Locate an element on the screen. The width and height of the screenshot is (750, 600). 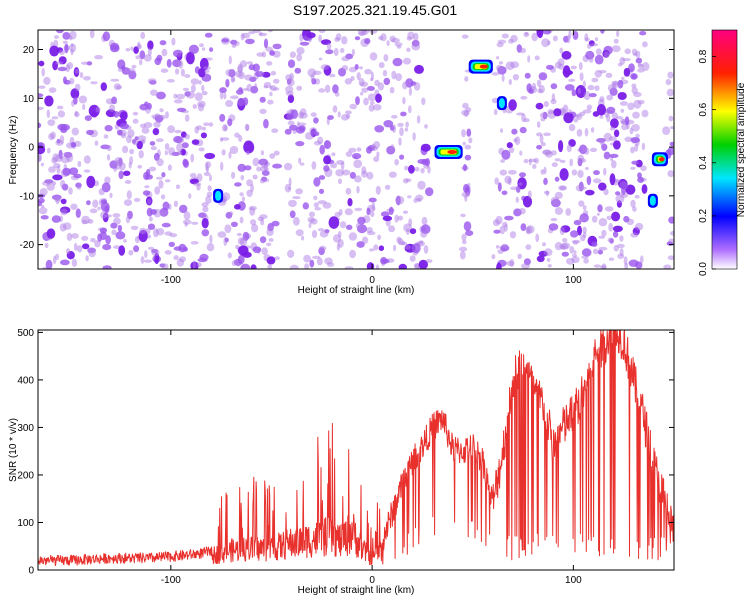
colorbar-label: Normalized spectral amplitude is located at coordinates (741, 149).